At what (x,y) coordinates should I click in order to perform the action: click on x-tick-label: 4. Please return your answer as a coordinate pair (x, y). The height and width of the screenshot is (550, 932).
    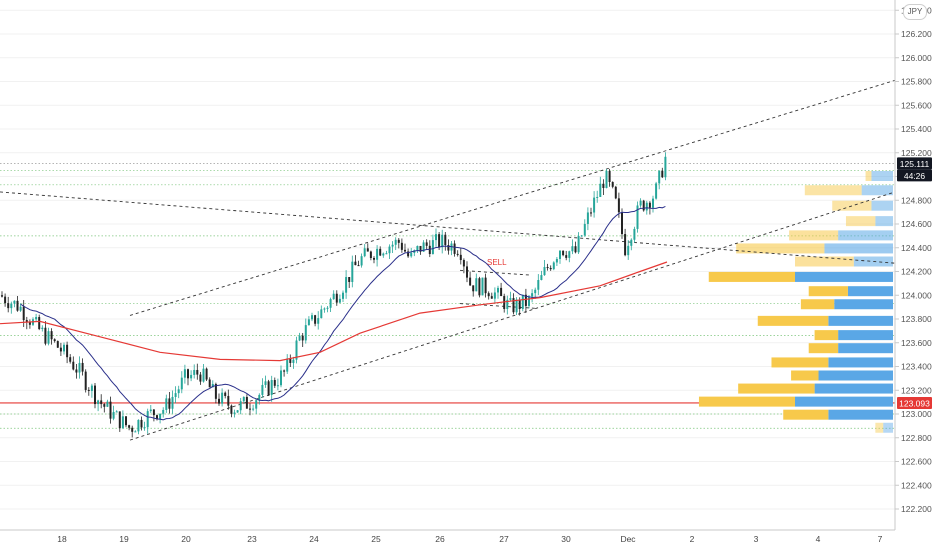
    Looking at the image, I should click on (818, 539).